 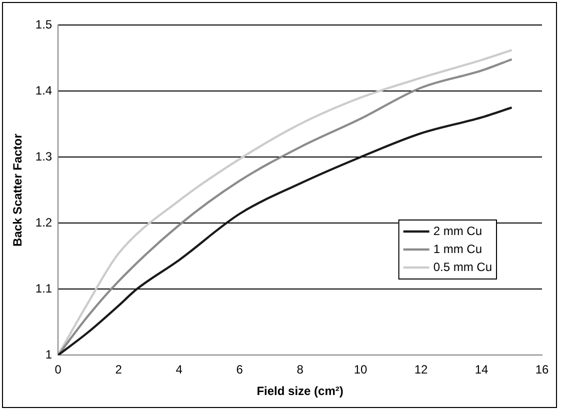 What do you see at coordinates (457, 249) in the screenshot?
I see `legend-label: 1 mm Cu` at bounding box center [457, 249].